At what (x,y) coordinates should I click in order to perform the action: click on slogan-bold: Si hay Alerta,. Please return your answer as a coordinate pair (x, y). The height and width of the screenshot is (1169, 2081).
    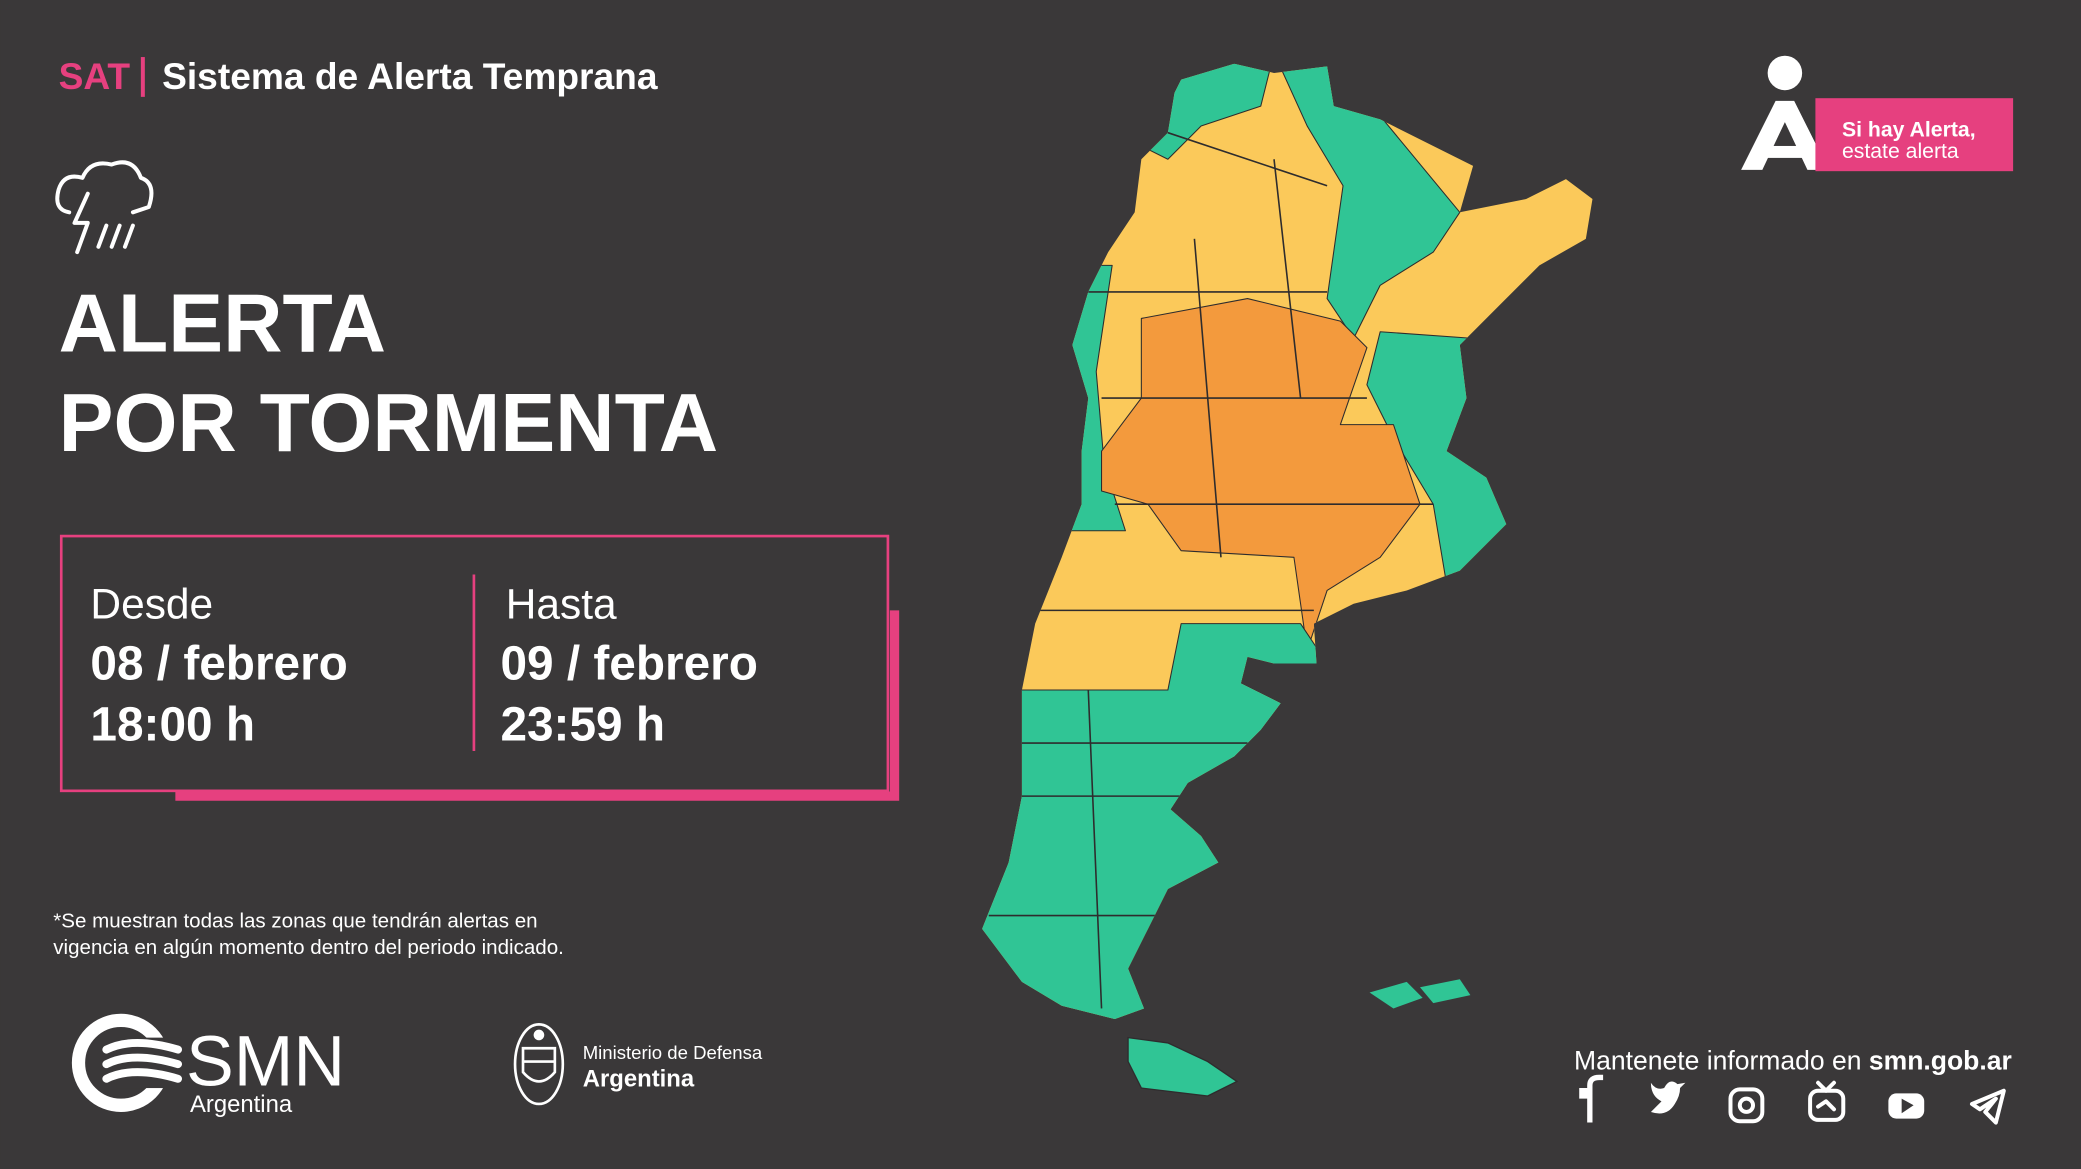
    Looking at the image, I should click on (1909, 130).